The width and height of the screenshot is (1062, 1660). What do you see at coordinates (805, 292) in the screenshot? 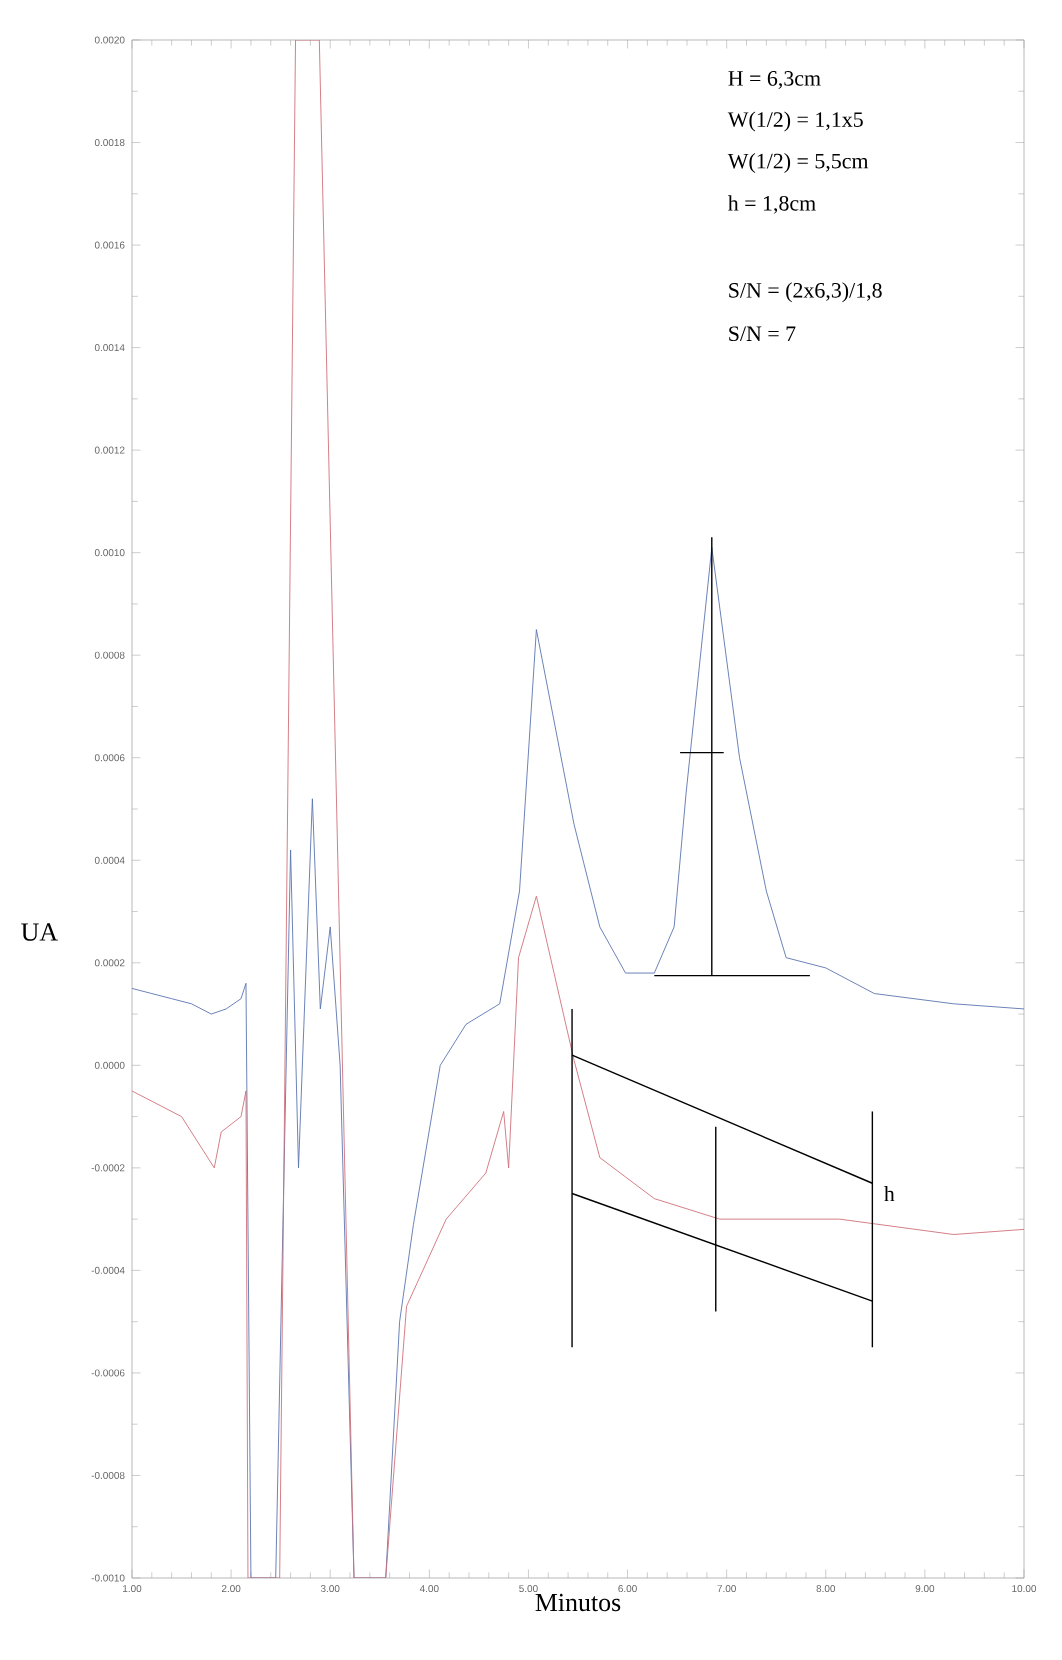
I see `annotation: S/N = (2x6,3)/1,8` at bounding box center [805, 292].